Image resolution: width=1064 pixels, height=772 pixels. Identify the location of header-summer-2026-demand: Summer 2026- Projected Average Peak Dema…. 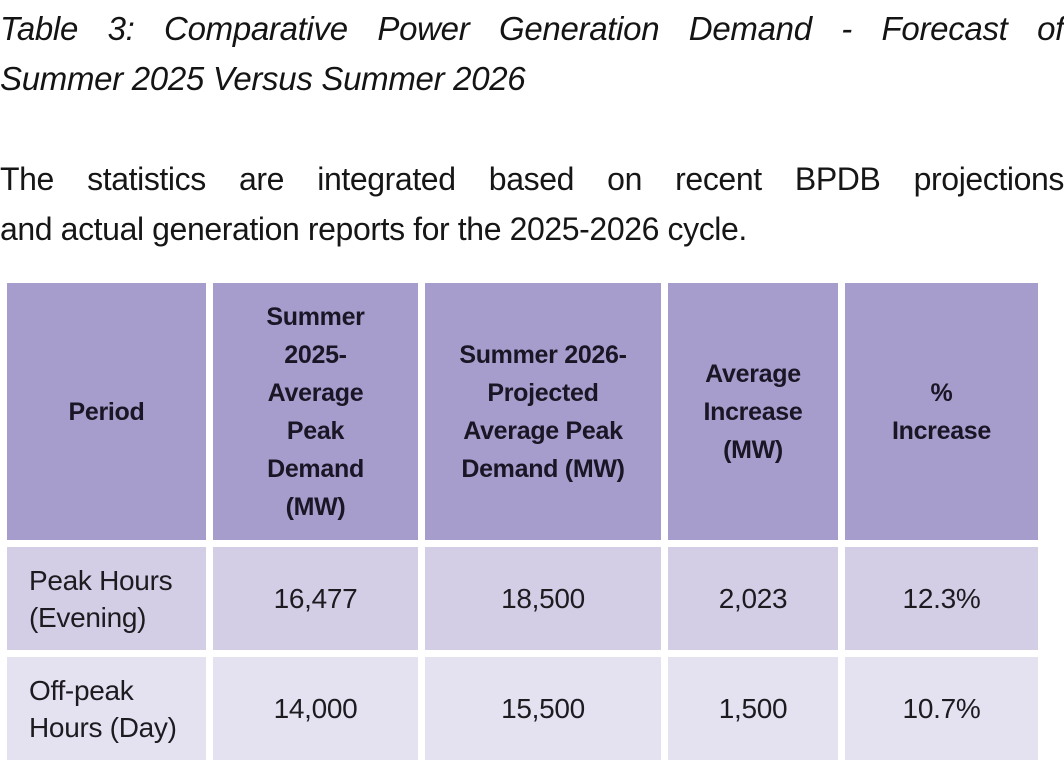
(543, 411).